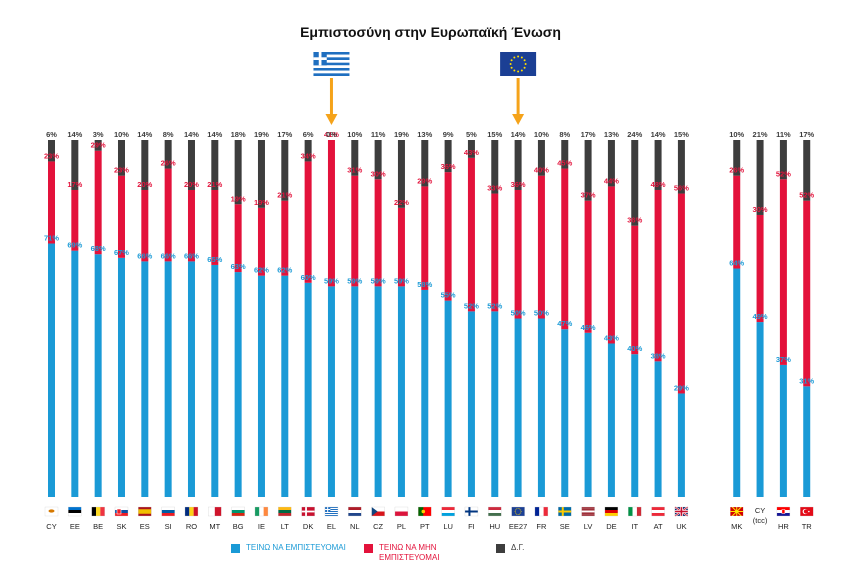 The image size is (861, 582). I want to click on label-distrust-de: 44%, so click(611, 180).